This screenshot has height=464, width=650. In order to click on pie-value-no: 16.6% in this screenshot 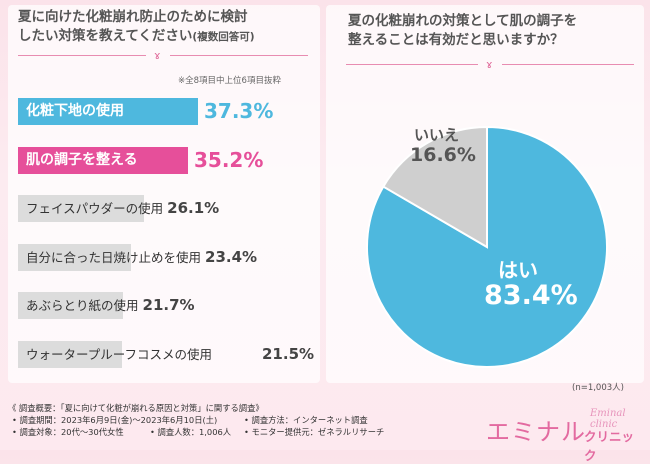, I will do `click(443, 155)`.